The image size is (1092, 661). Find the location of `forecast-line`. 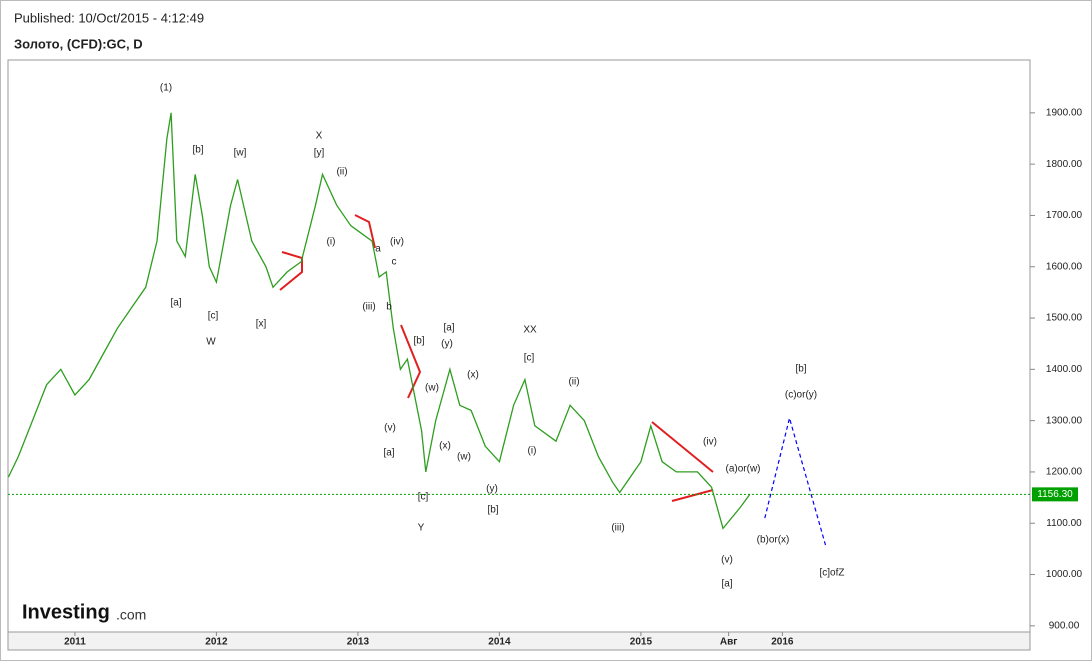

forecast-line is located at coordinates (795, 482).